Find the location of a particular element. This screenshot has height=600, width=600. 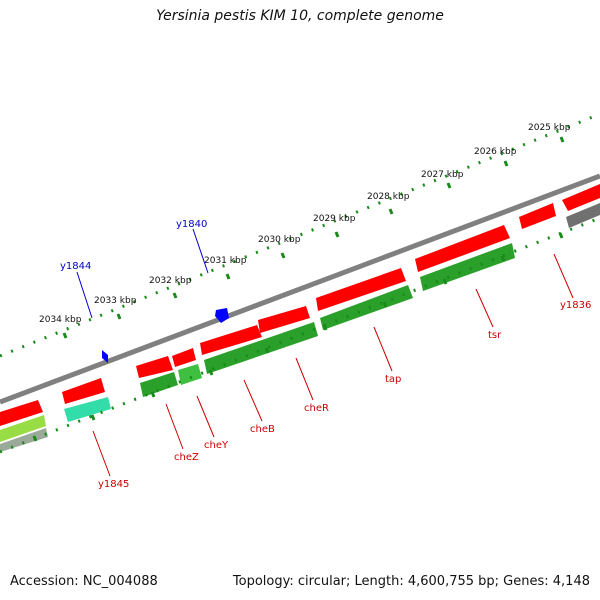

gene-label-tsr: tsr is located at coordinates (495, 335).